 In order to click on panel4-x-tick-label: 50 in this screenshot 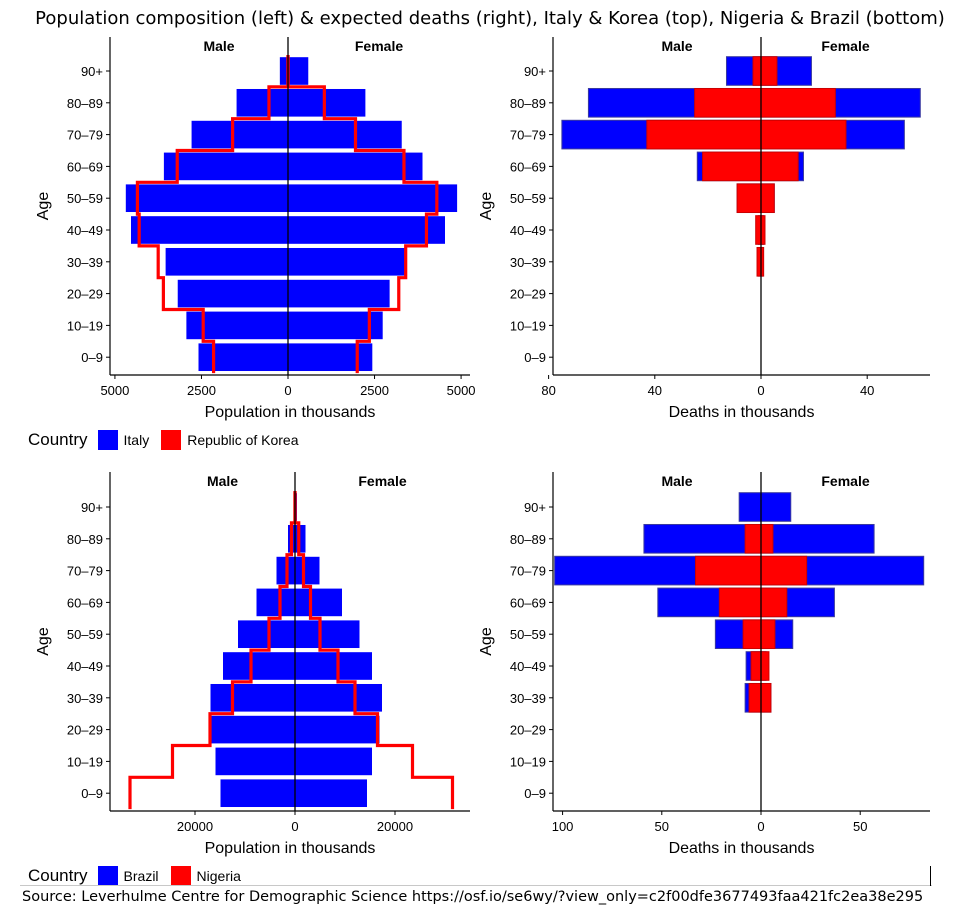, I will do `click(860, 826)`.